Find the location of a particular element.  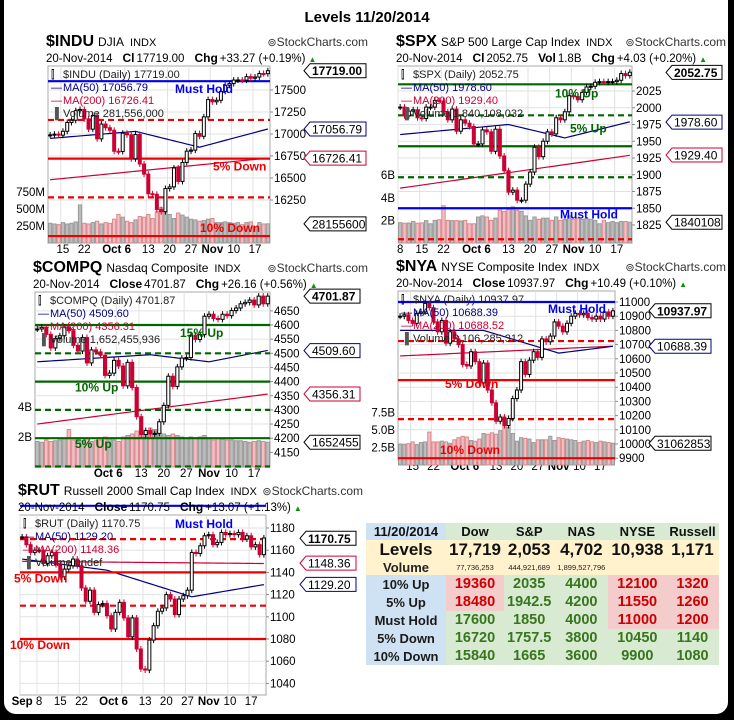

page-title: Levels 11/20/2014 is located at coordinates (367, 17).